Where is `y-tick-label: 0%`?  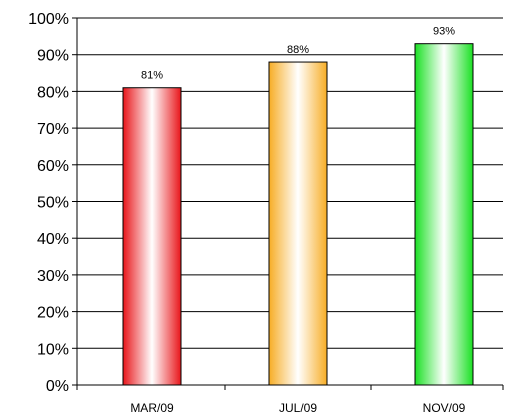
y-tick-label: 0% is located at coordinates (57, 386).